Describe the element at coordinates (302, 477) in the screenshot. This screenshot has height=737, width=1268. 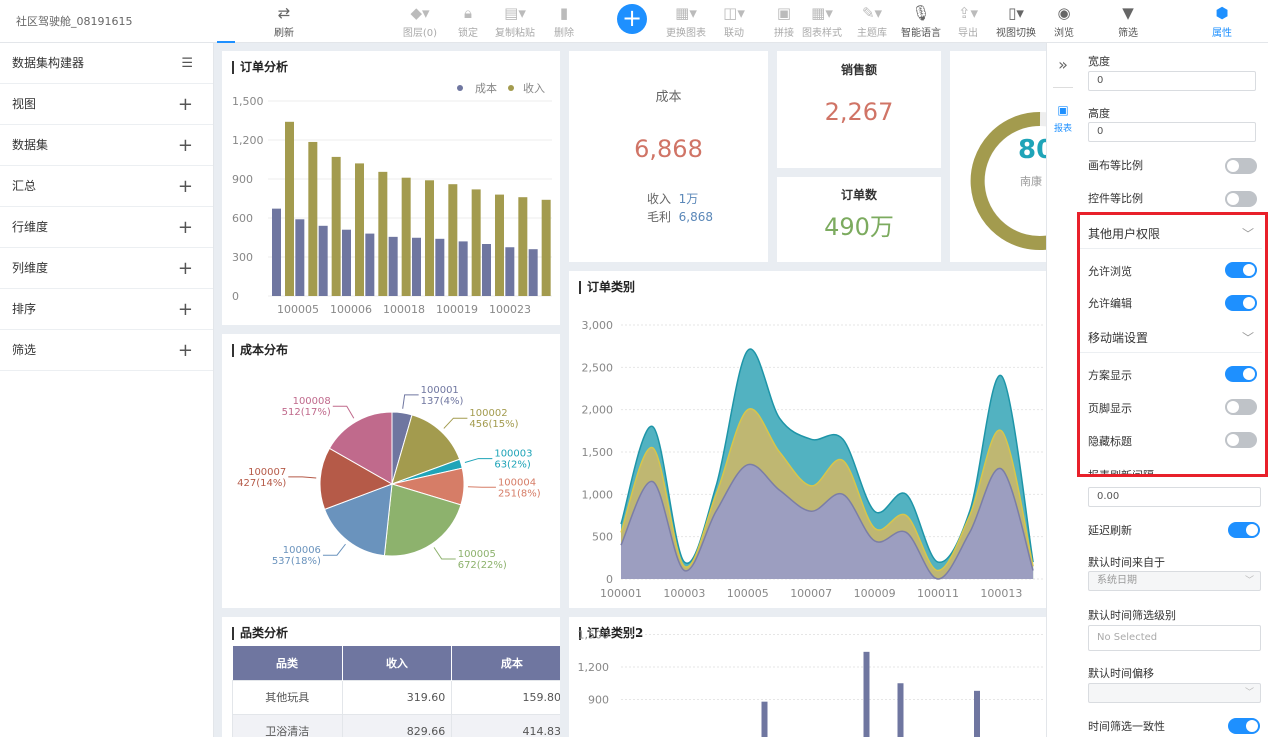
I see `pie-leader-line` at that location.